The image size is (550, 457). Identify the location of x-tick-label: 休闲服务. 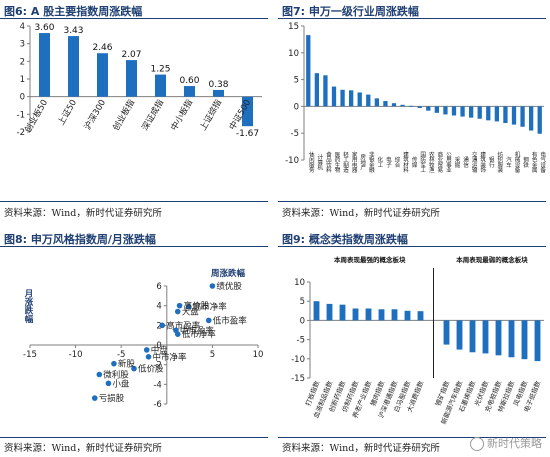
(311, 163).